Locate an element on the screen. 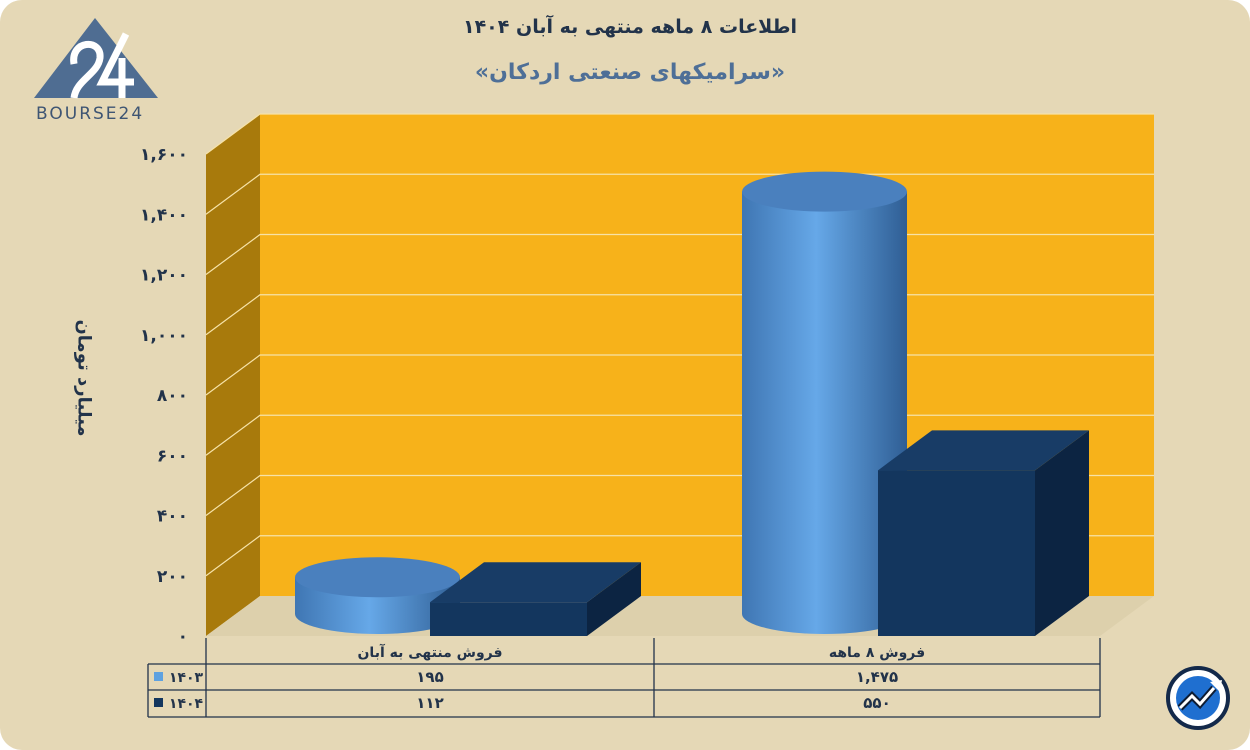 The image size is (1250, 750). data-label: ۱,۴۷۵ is located at coordinates (877, 677).